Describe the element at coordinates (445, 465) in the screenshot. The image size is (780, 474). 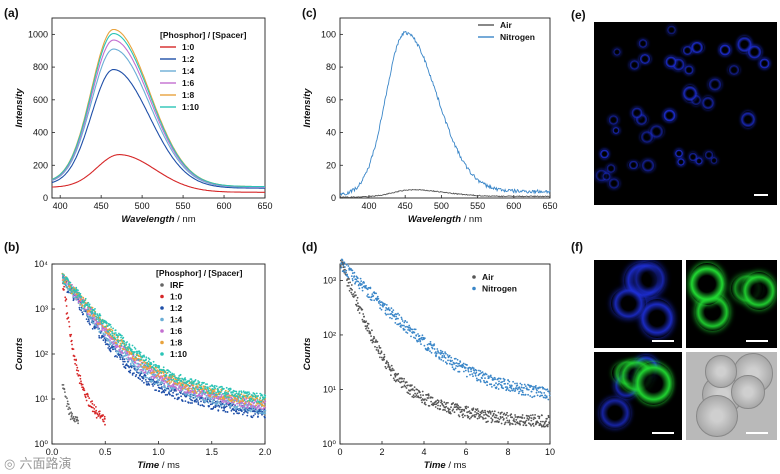
I see `x-axis-label: Time / ms` at that location.